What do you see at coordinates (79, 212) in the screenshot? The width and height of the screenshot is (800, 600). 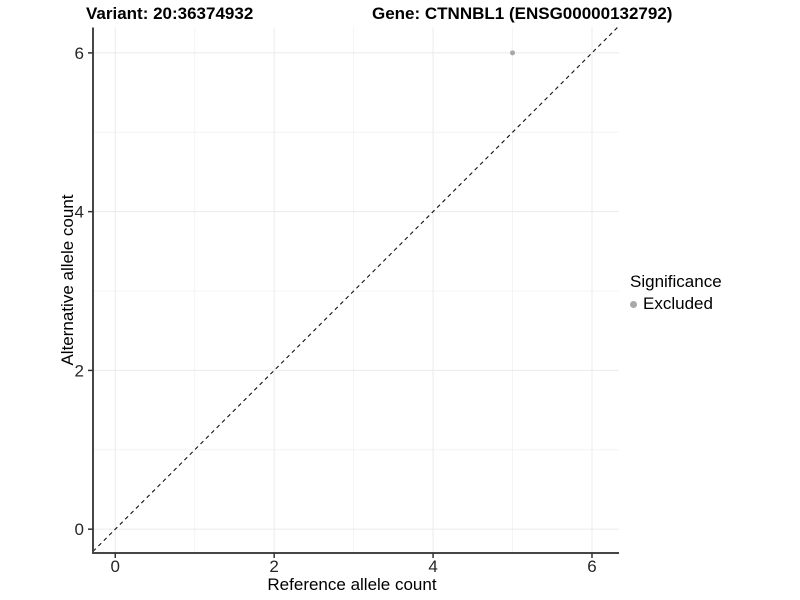 I see `y-tick-label: 4` at bounding box center [79, 212].